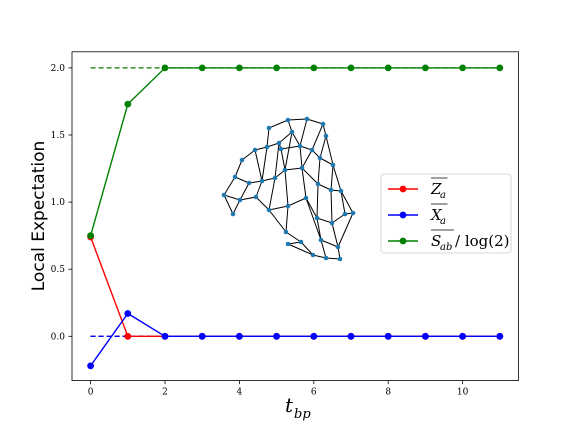  What do you see at coordinates (314, 393) in the screenshot?
I see `x-tick-label: 6` at bounding box center [314, 393].